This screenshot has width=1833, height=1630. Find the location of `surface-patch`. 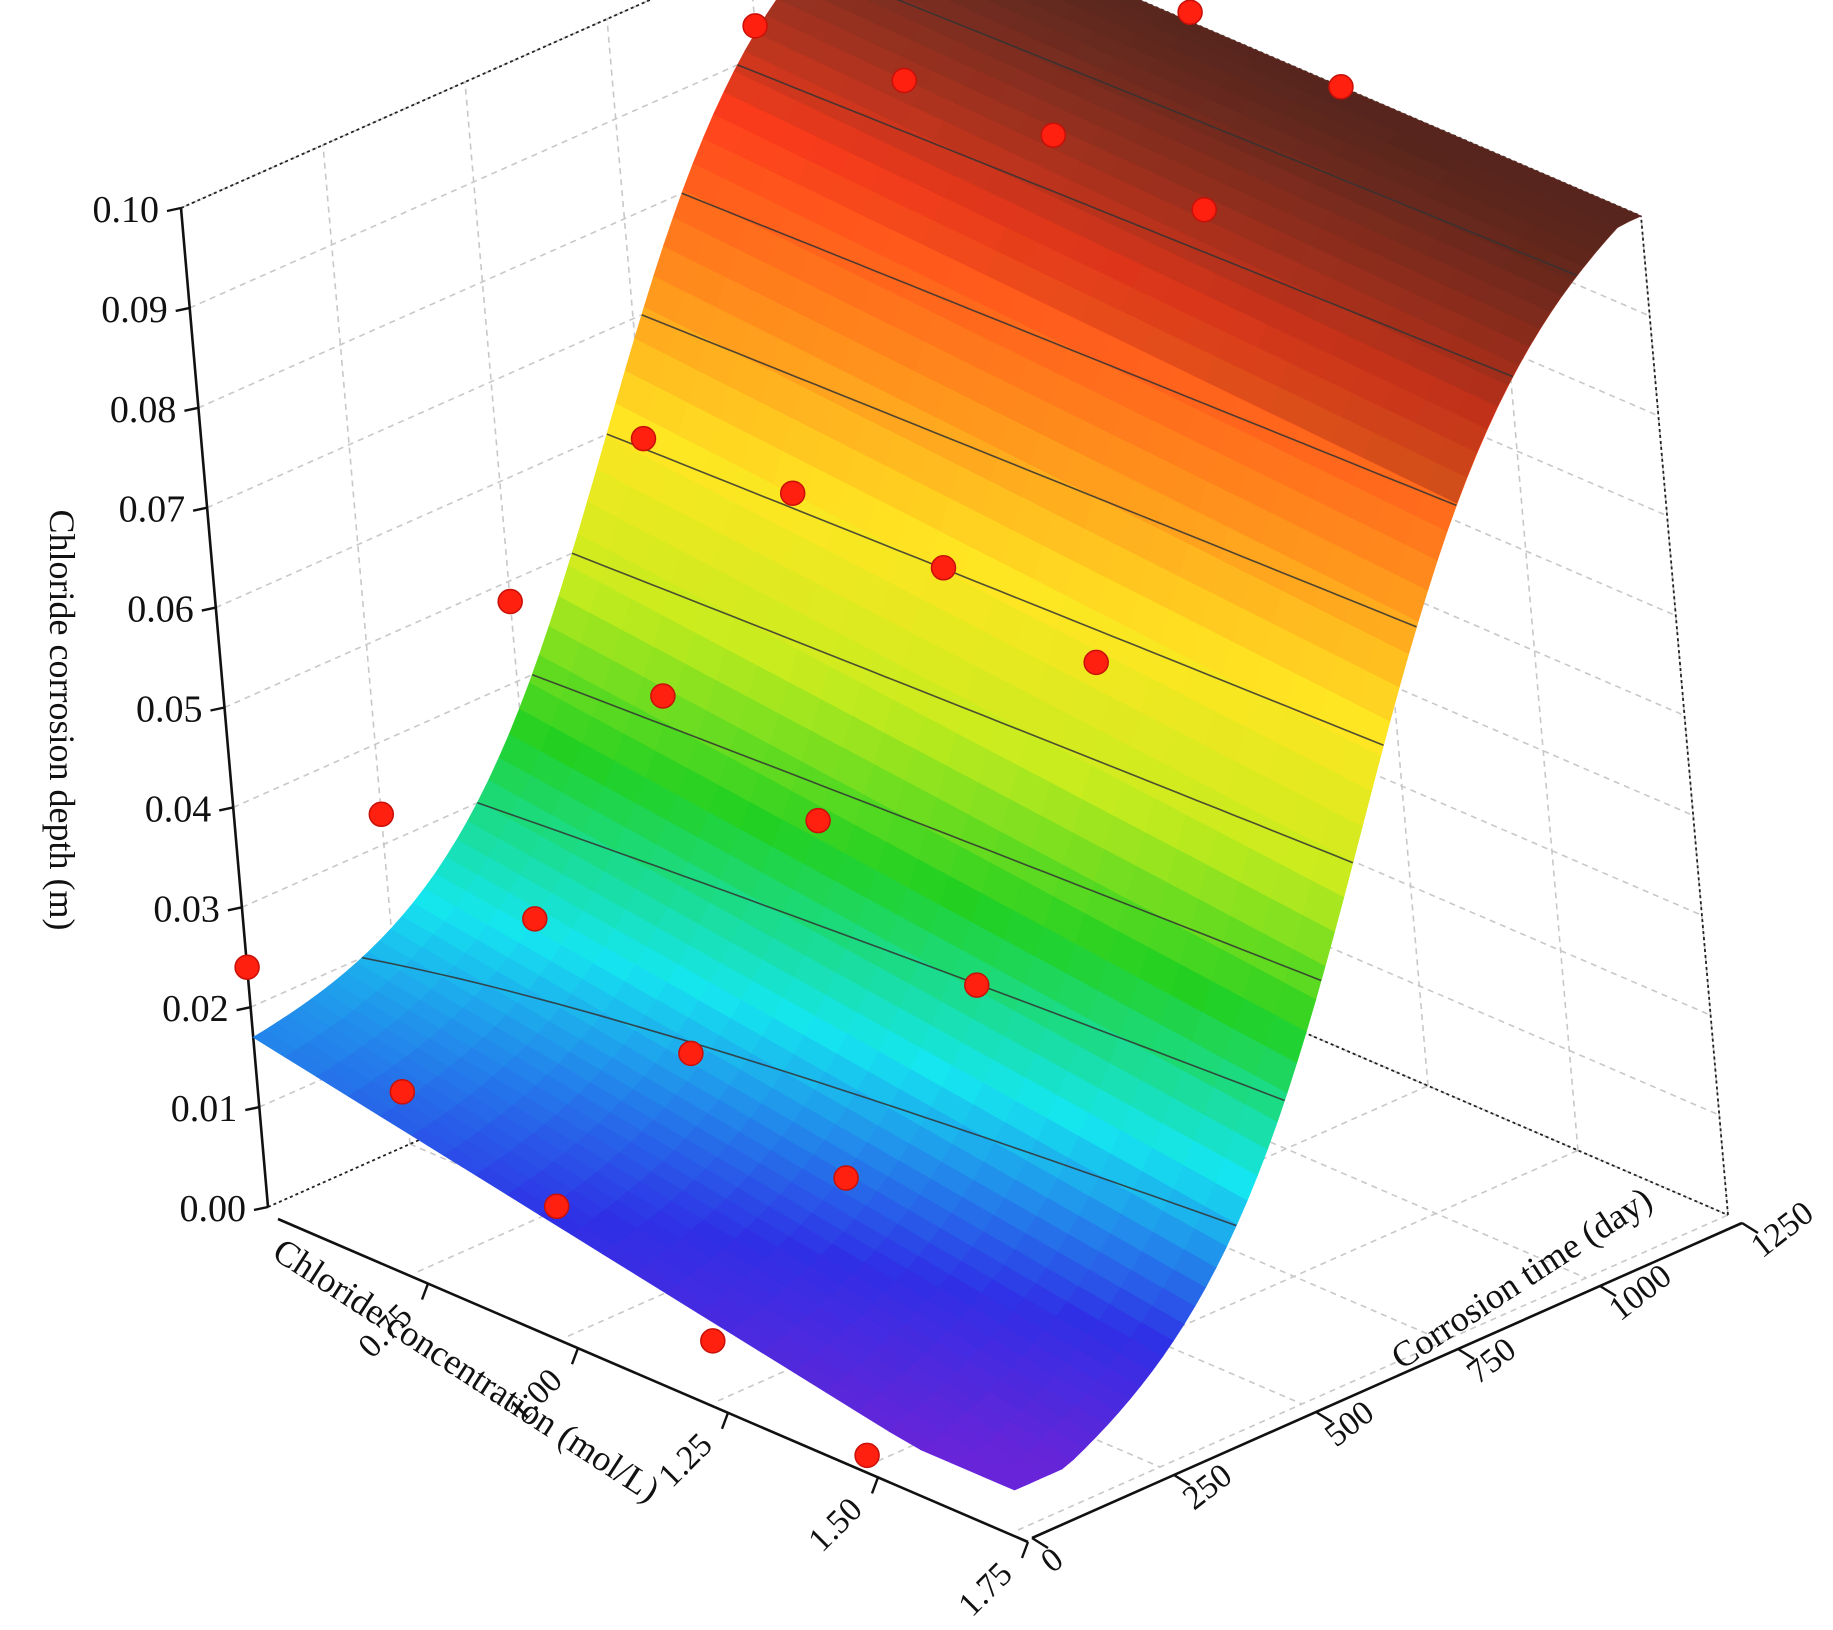

surface-patch is located at coordinates (885, 6).